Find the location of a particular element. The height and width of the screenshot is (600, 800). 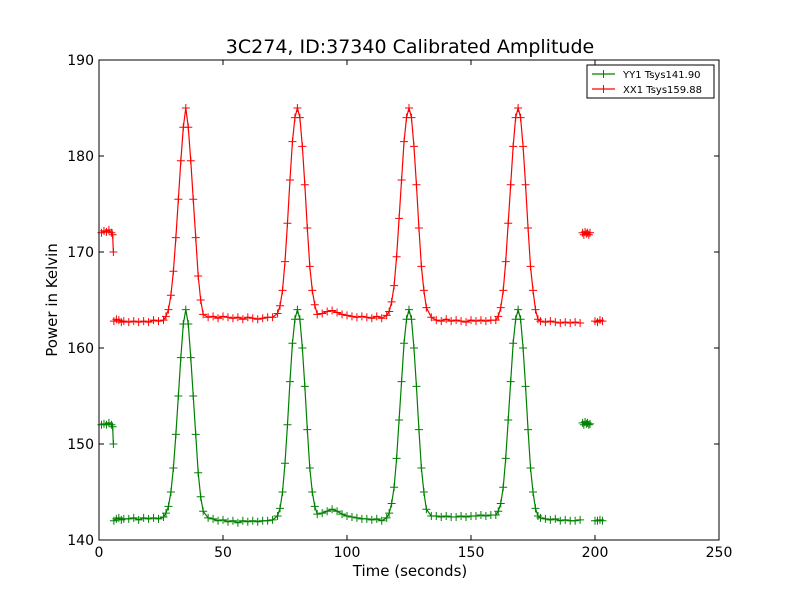

legend-label: XX1 Tsys159.88 is located at coordinates (662, 90).